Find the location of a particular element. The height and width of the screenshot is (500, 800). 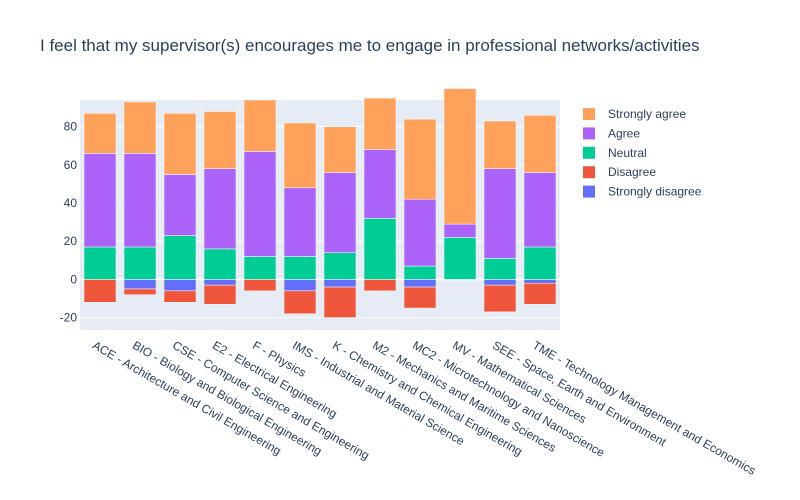

legend-item: Disagree is located at coordinates (619, 172).